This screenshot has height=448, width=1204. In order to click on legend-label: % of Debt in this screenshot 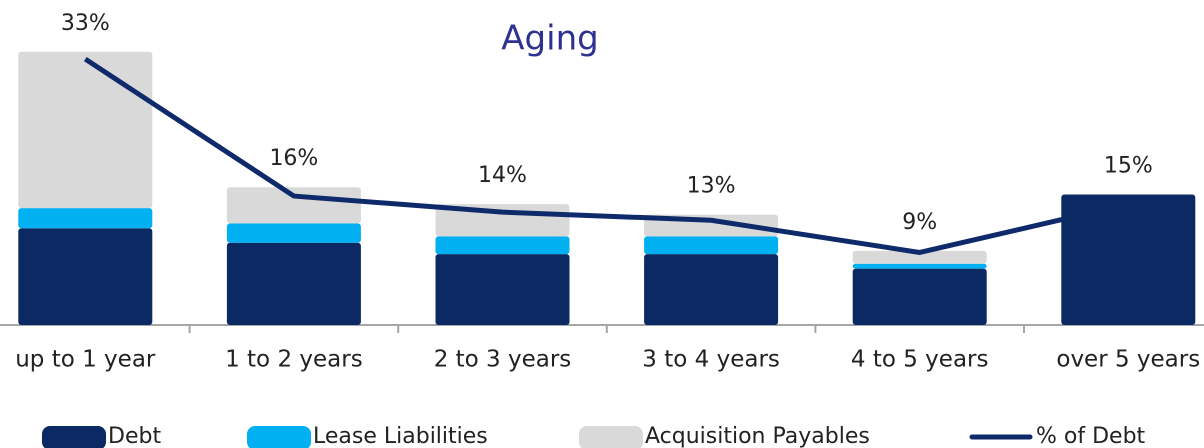, I will do `click(1091, 436)`.